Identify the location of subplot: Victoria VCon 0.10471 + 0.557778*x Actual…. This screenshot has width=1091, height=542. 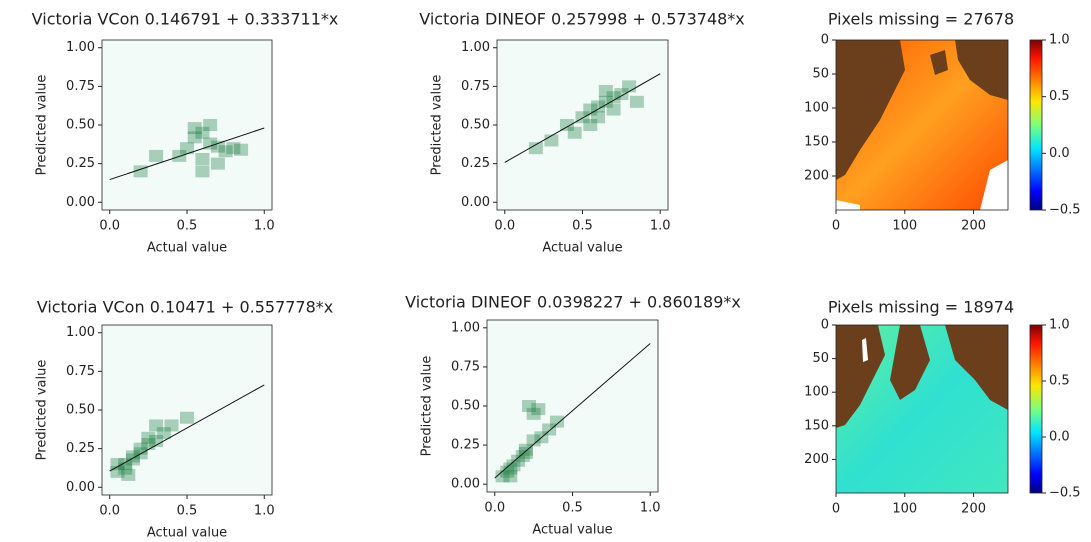
(184, 419).